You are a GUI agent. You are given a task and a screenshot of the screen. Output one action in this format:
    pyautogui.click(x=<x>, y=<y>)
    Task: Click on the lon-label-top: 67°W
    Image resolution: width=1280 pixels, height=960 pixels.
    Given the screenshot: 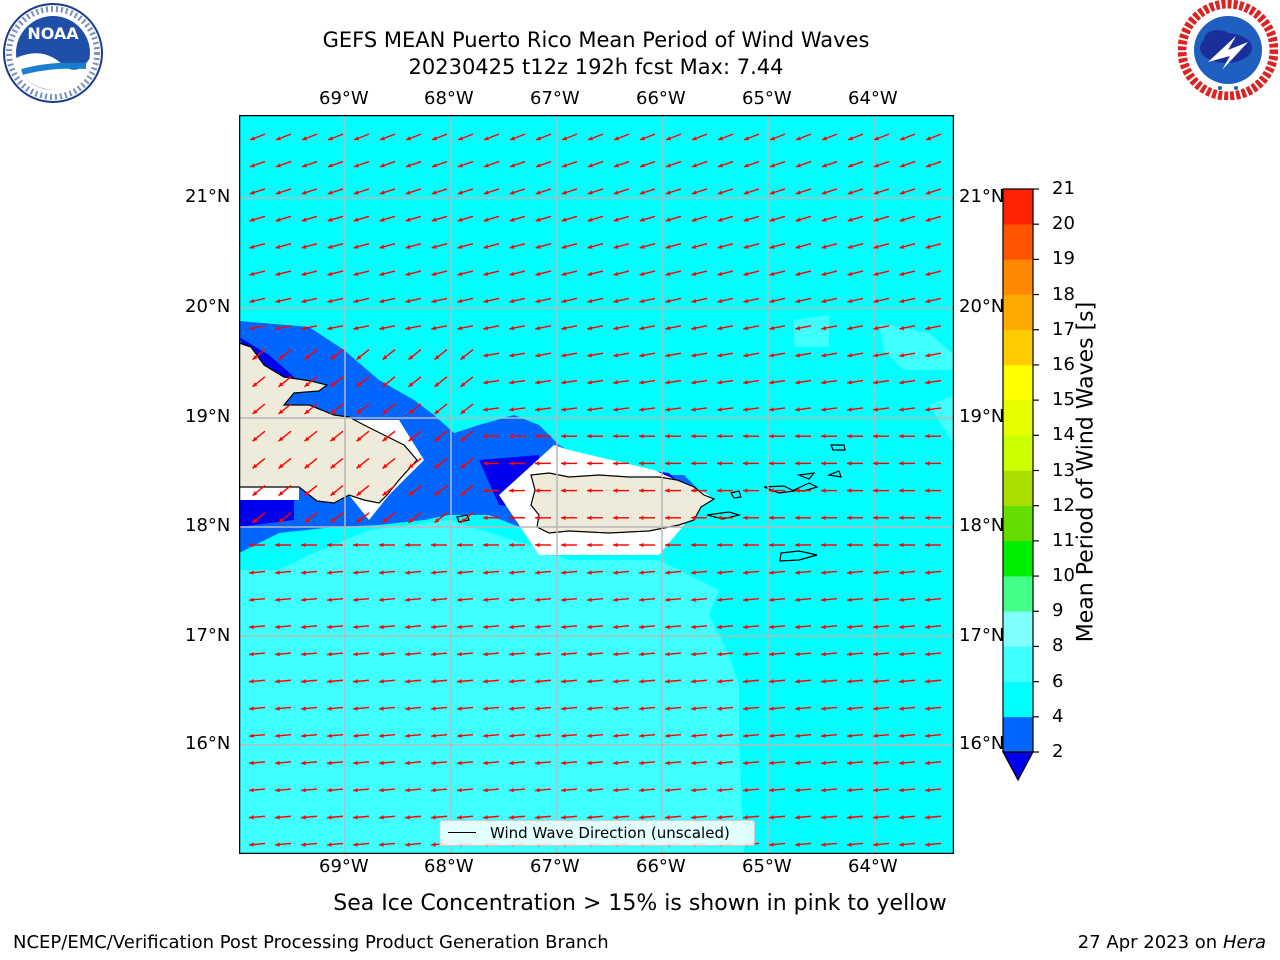 What is the action you would take?
    pyautogui.click(x=555, y=98)
    